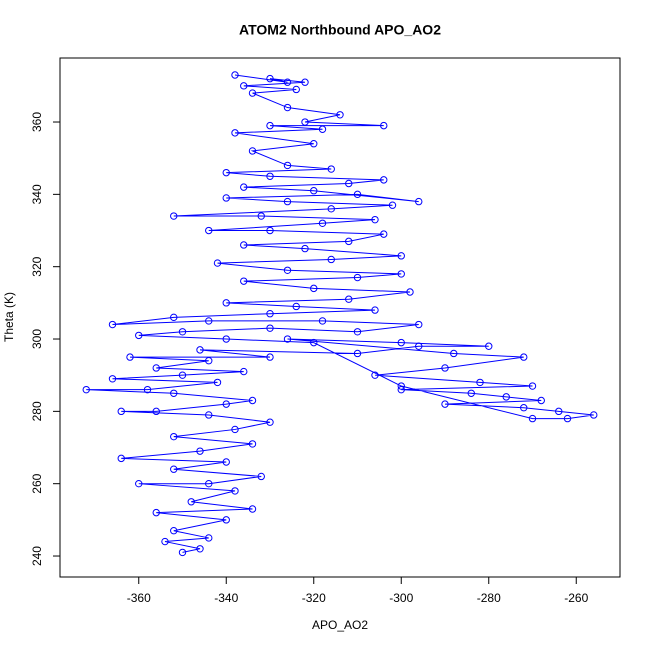 The image size is (650, 650). Describe the element at coordinates (37, 483) in the screenshot. I see `y-tick-label: 260` at that location.